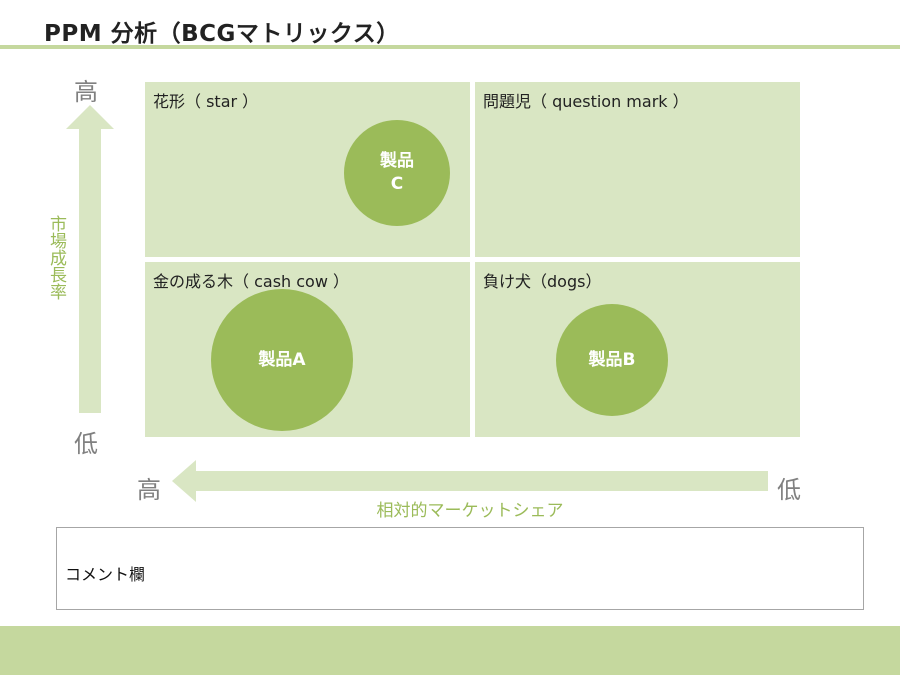 The image size is (900, 675). I want to click on x-axis-title: 相対的マーケットシェア, so click(470, 511).